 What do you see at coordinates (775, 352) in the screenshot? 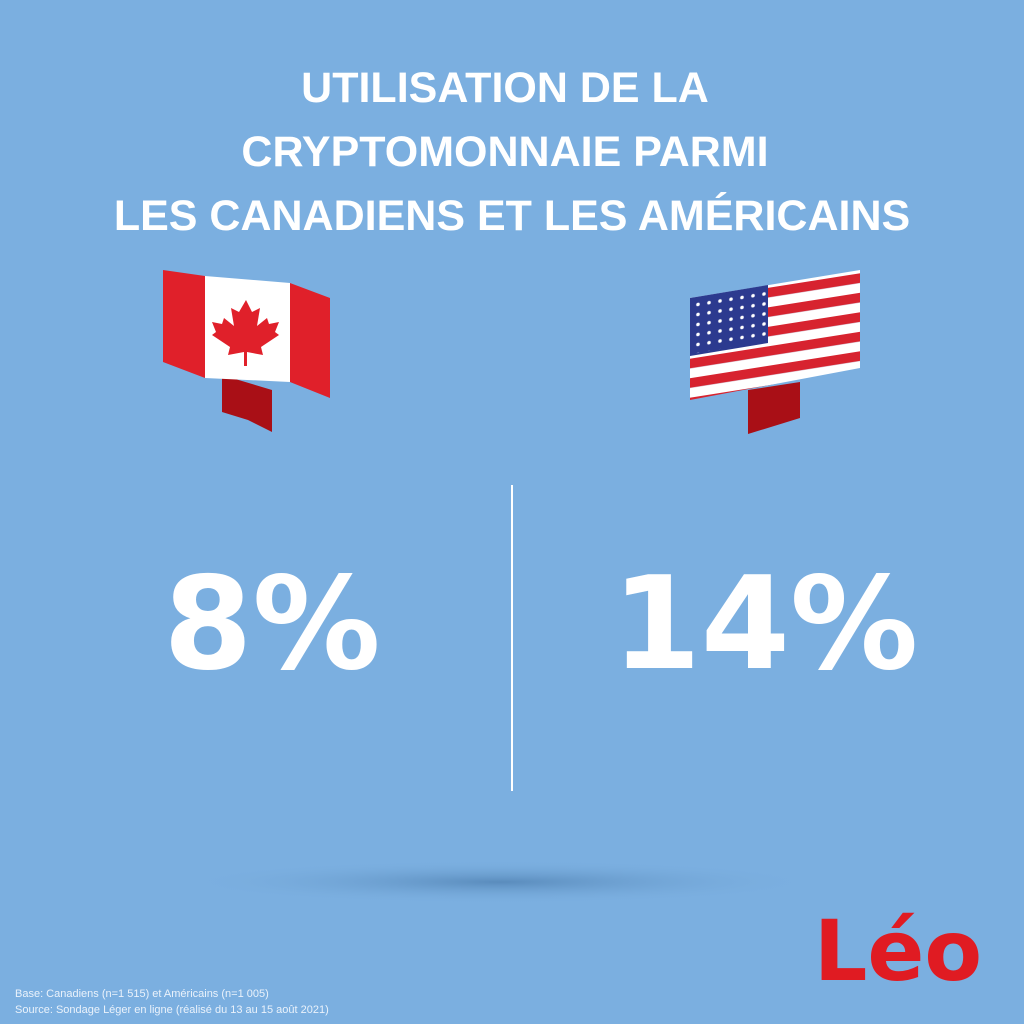
I see `usa-flag` at bounding box center [775, 352].